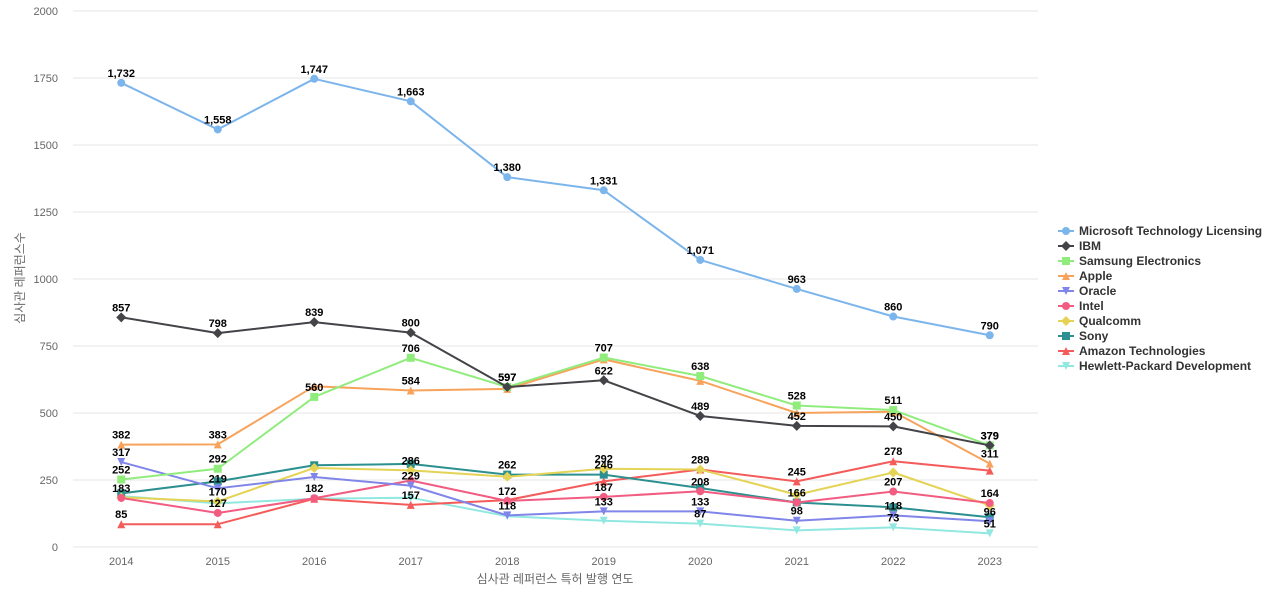  I want to click on legend-item: Intel, so click(1081, 306).